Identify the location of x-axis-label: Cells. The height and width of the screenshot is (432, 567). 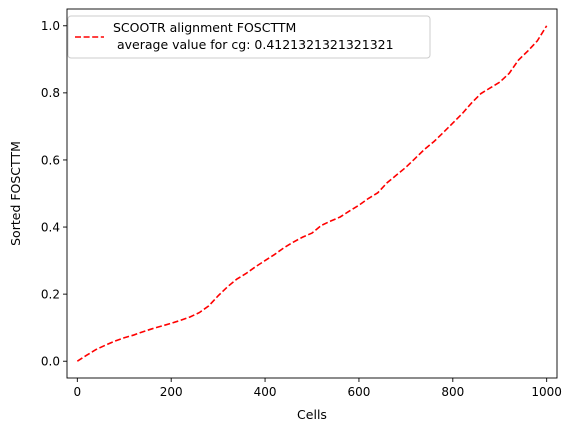
(312, 414).